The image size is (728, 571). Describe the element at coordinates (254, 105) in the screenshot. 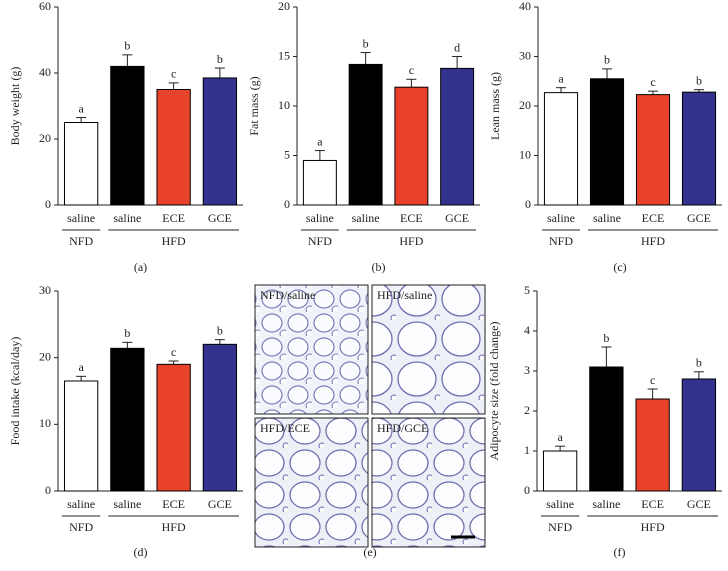

I see `y-axis-label: Fat mass (g)` at that location.